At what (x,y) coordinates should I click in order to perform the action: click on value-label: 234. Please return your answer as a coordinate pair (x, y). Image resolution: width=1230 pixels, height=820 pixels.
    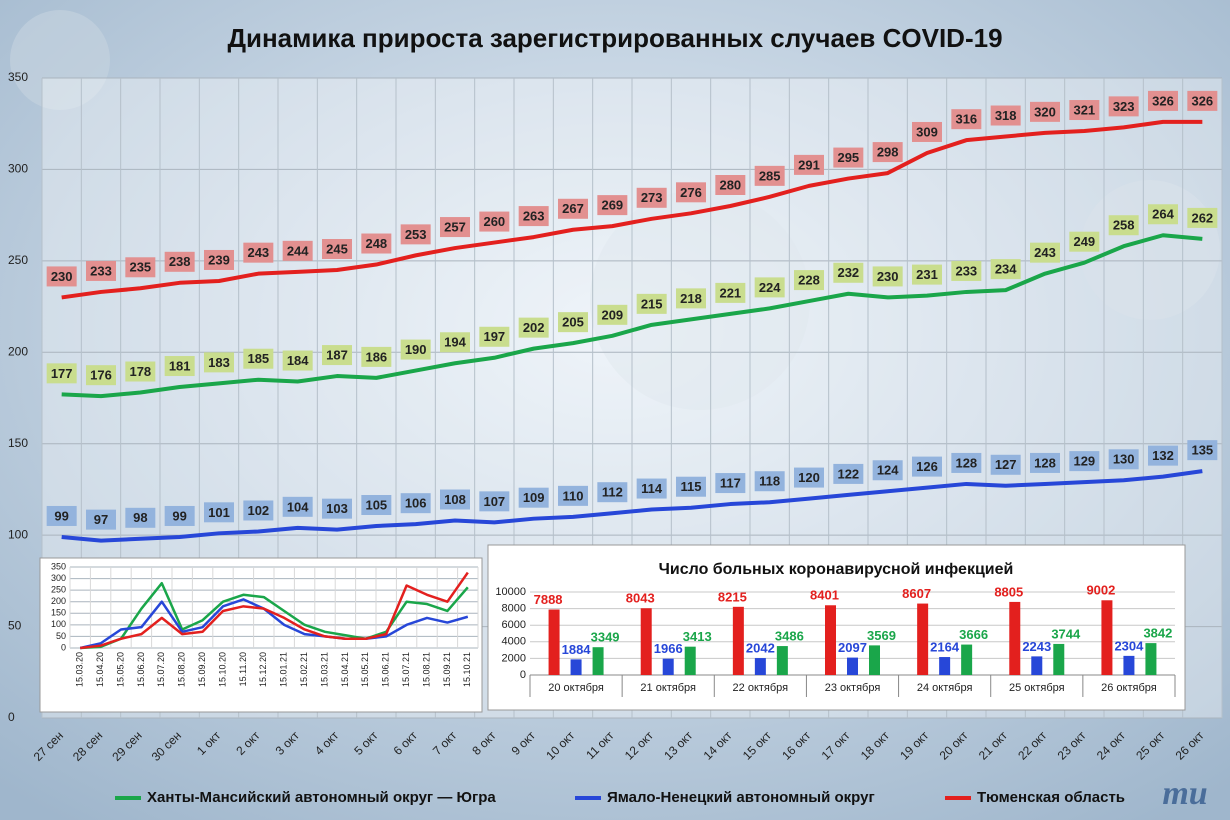
    Looking at the image, I should click on (1006, 269).